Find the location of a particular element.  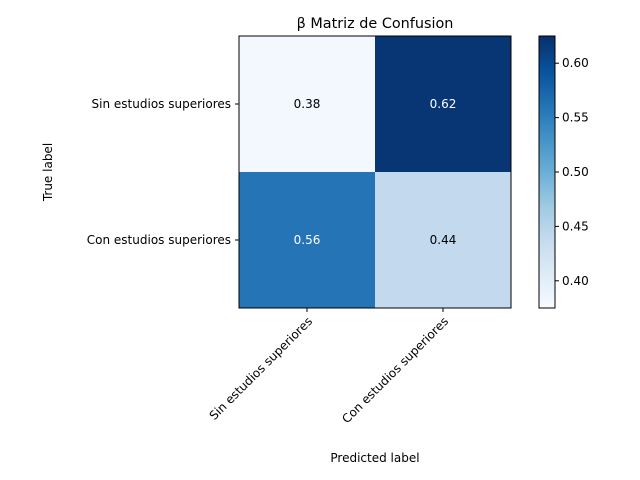

colorbar is located at coordinates (547, 172).